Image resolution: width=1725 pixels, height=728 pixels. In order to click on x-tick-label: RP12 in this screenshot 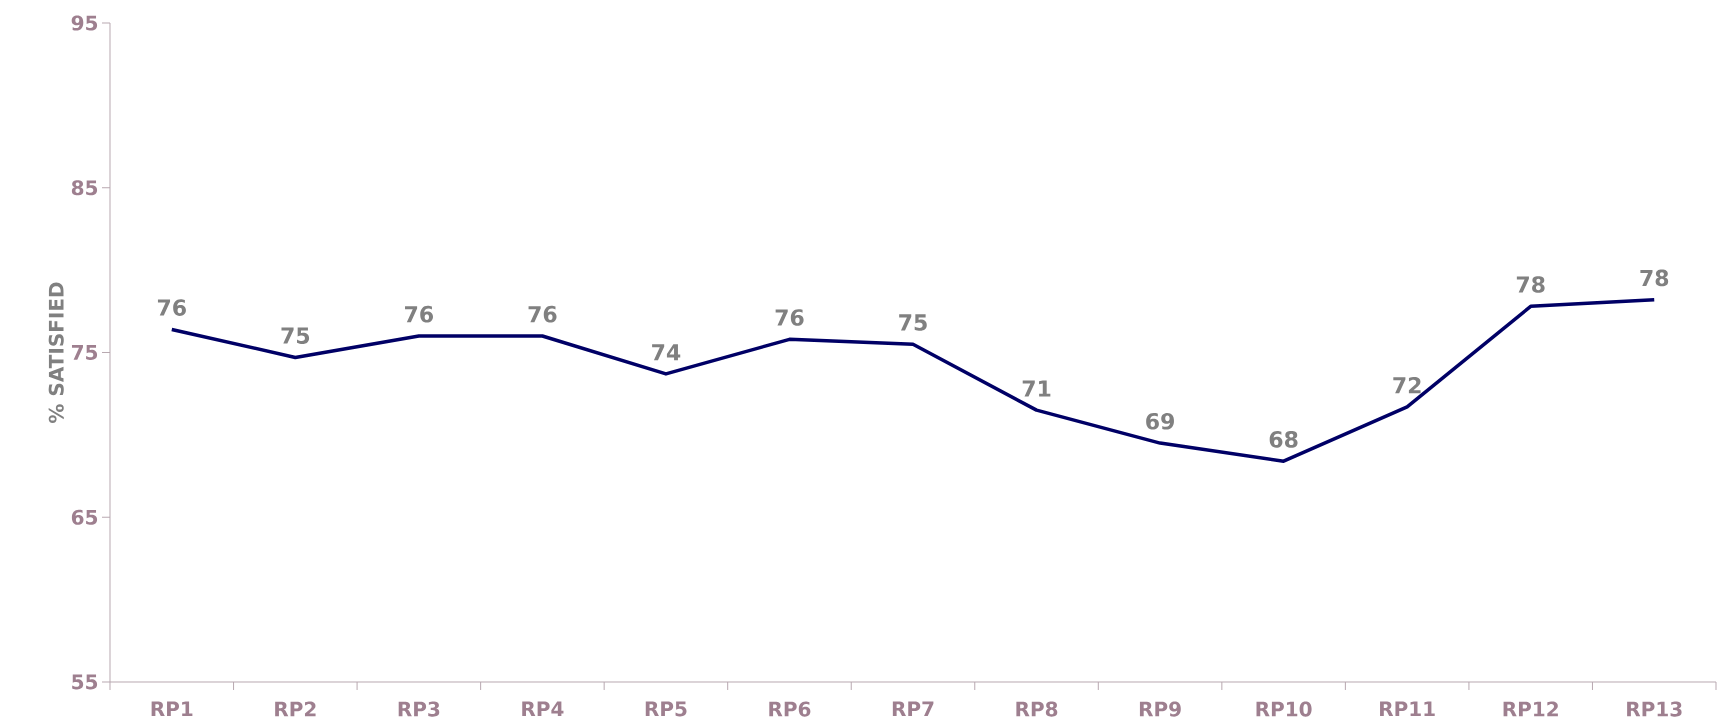, I will do `click(1530, 709)`.